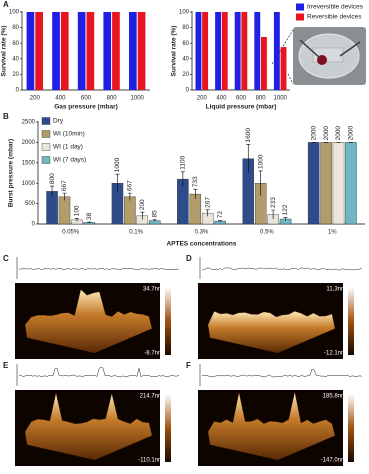 The height and width of the screenshot is (474, 369). What do you see at coordinates (86, 99) in the screenshot?
I see `x-tick-label: 600` at bounding box center [86, 99].